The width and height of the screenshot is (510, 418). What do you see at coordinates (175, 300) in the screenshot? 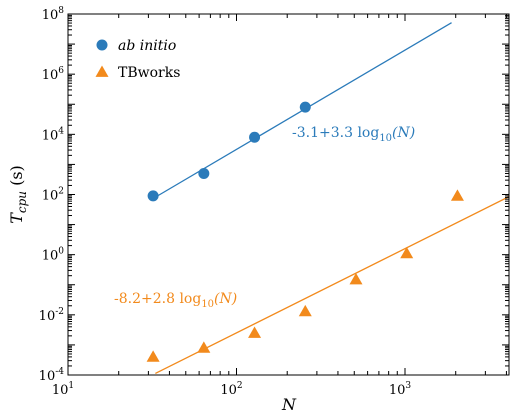
I see `fit-label-series-1: -8.2+2.8 log10(N)` at bounding box center [175, 300].